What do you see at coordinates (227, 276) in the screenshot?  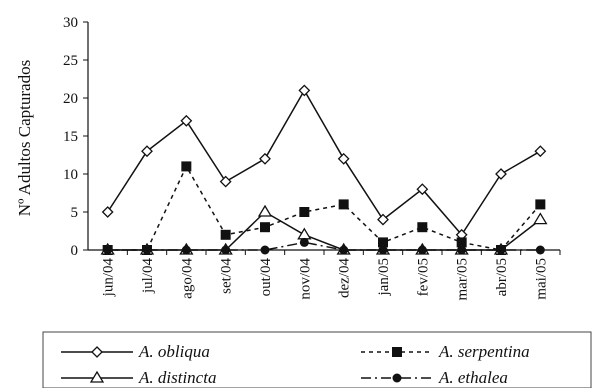 I see `x-tick-label: set/04` at bounding box center [227, 276].